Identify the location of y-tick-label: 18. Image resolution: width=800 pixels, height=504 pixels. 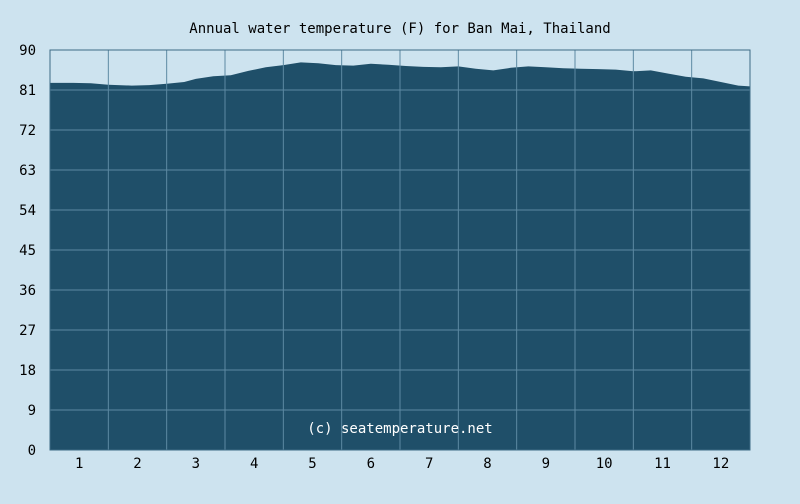
(27, 371).